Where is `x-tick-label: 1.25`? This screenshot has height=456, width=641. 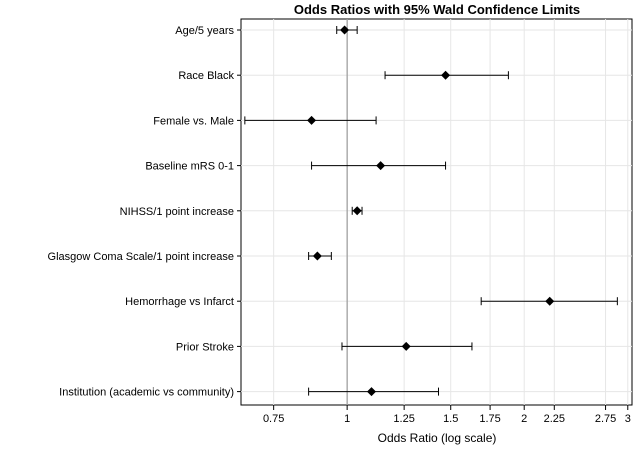
x-tick-label: 1.25 is located at coordinates (403, 419).